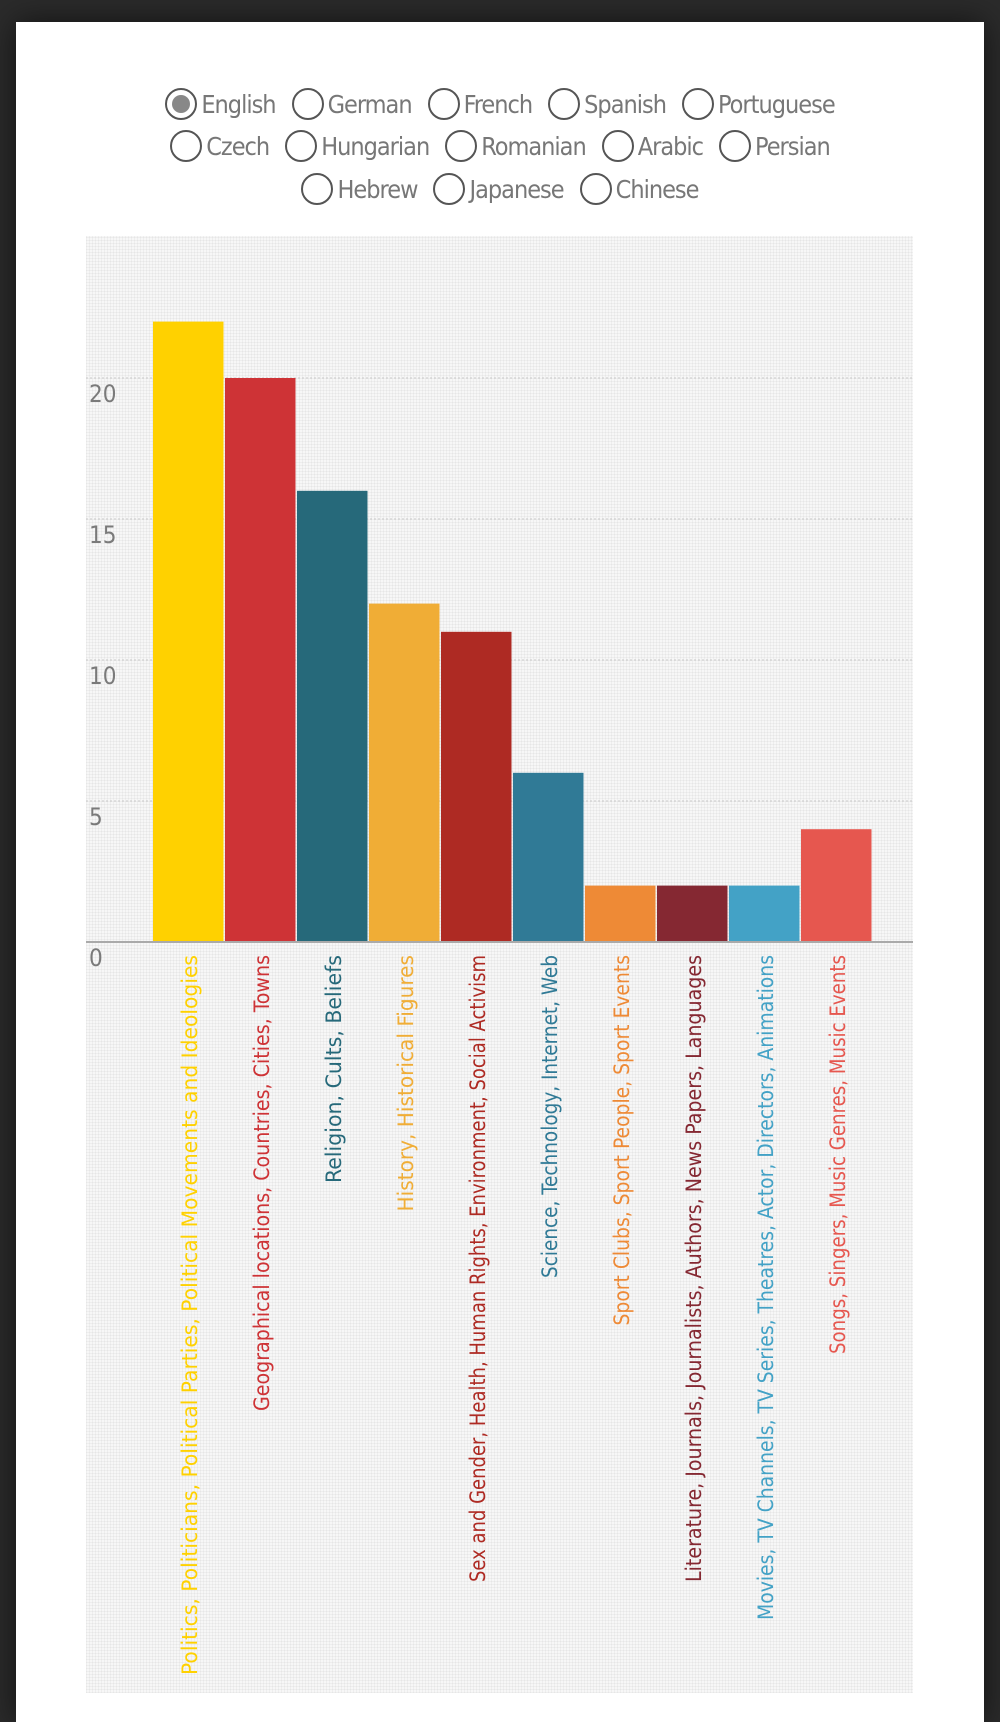 Image resolution: width=1000 pixels, height=1722 pixels. I want to click on x-tick-label: Science, Technology, Internet, Web, so click(550, 1116).